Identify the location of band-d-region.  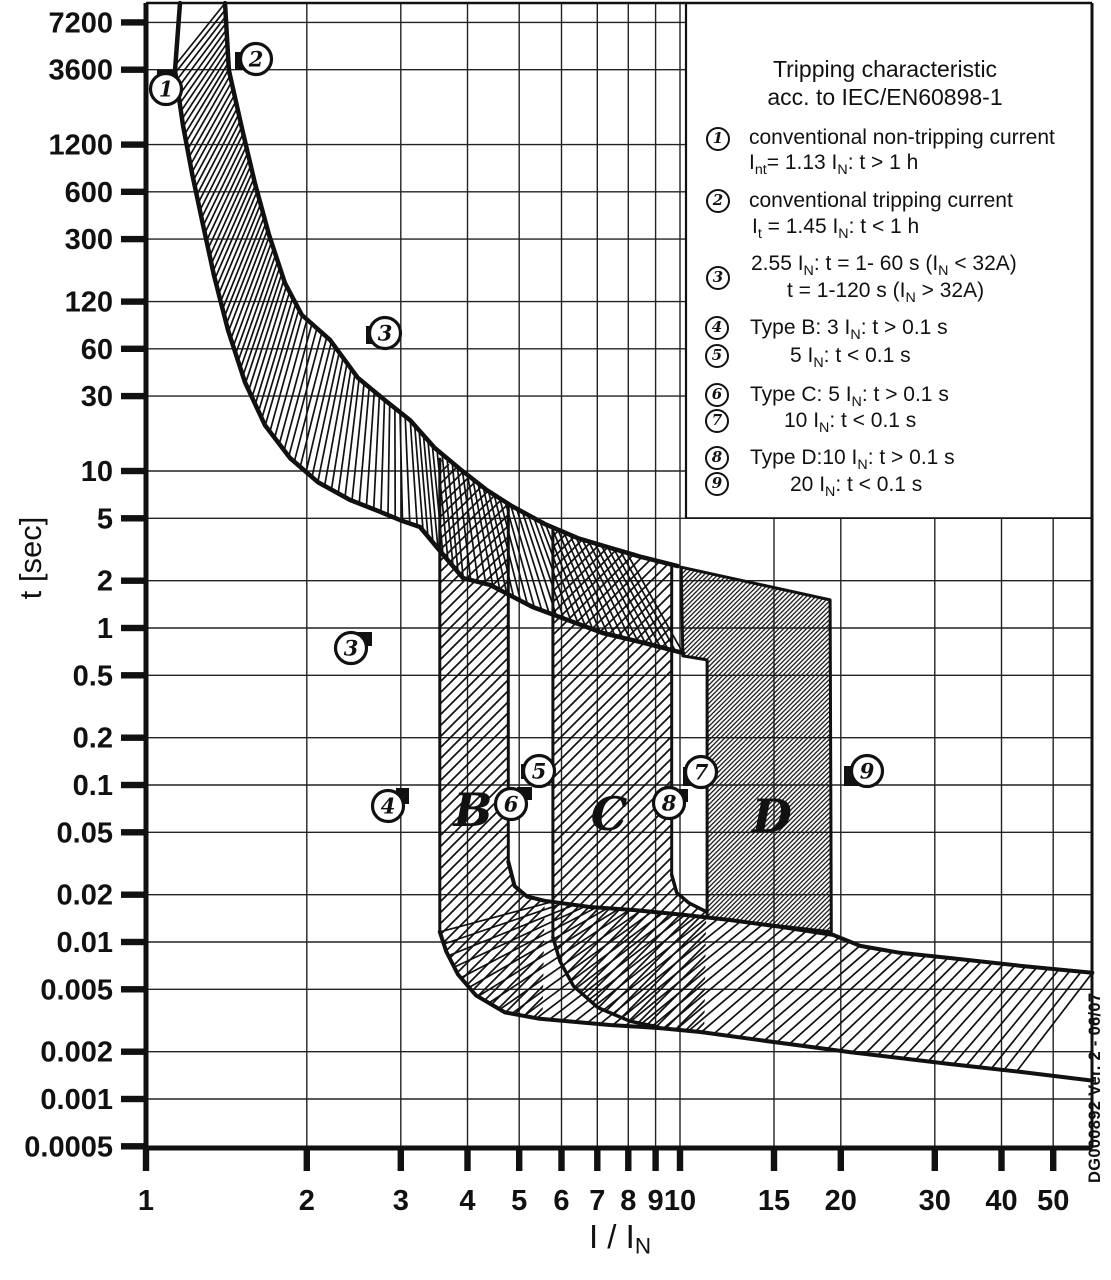
(756, 749).